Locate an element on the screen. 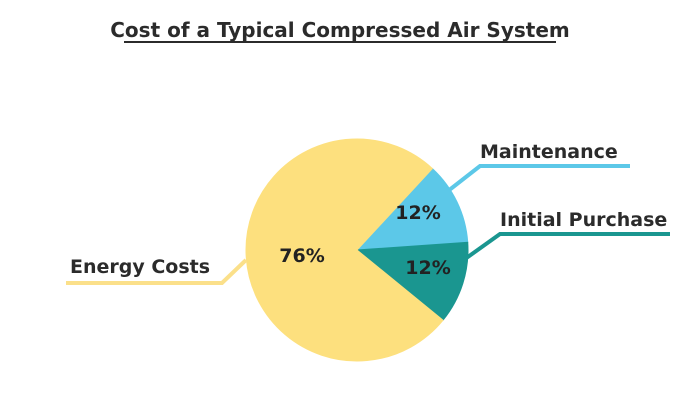 This screenshot has height=410, width=700. maintenance-callout-line is located at coordinates (538, 178).